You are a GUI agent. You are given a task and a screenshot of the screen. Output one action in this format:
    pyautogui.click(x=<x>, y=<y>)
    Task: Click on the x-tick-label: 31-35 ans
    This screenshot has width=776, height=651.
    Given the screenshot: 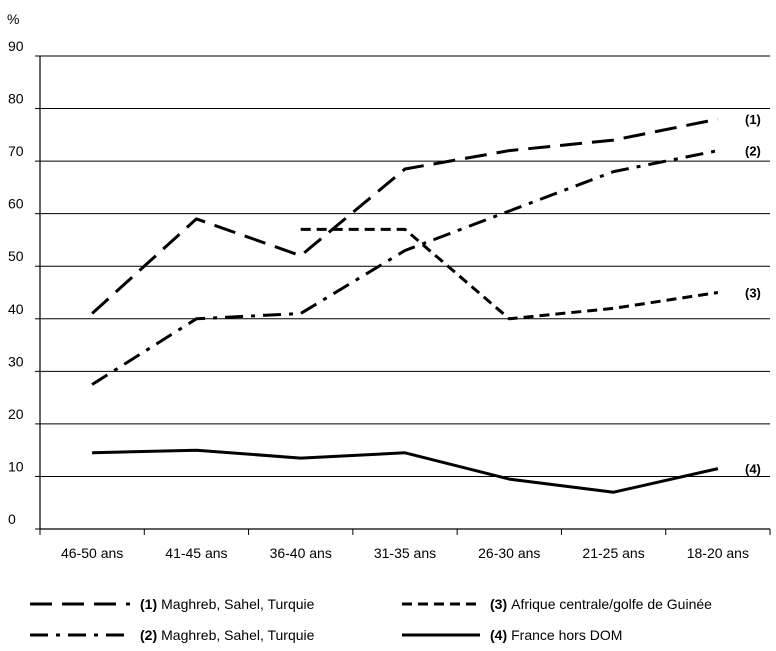 What is the action you would take?
    pyautogui.click(x=405, y=553)
    